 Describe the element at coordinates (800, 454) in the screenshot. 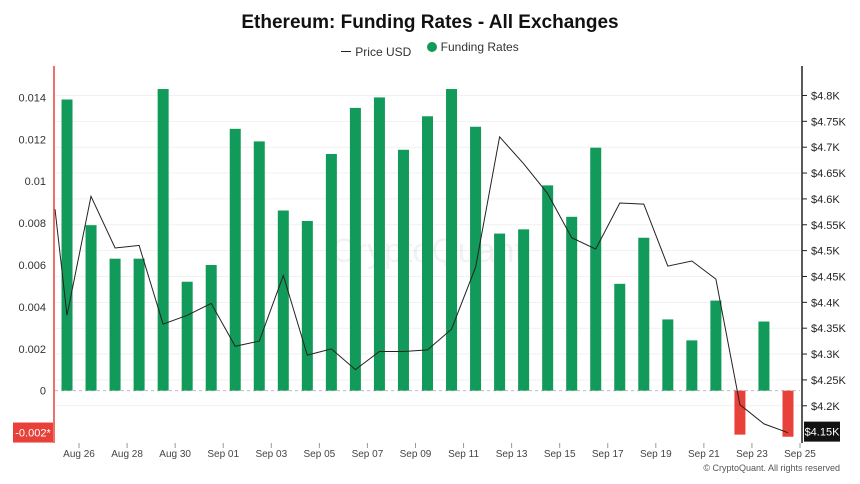

I see `x-axis-tick-label: Sep 25` at that location.